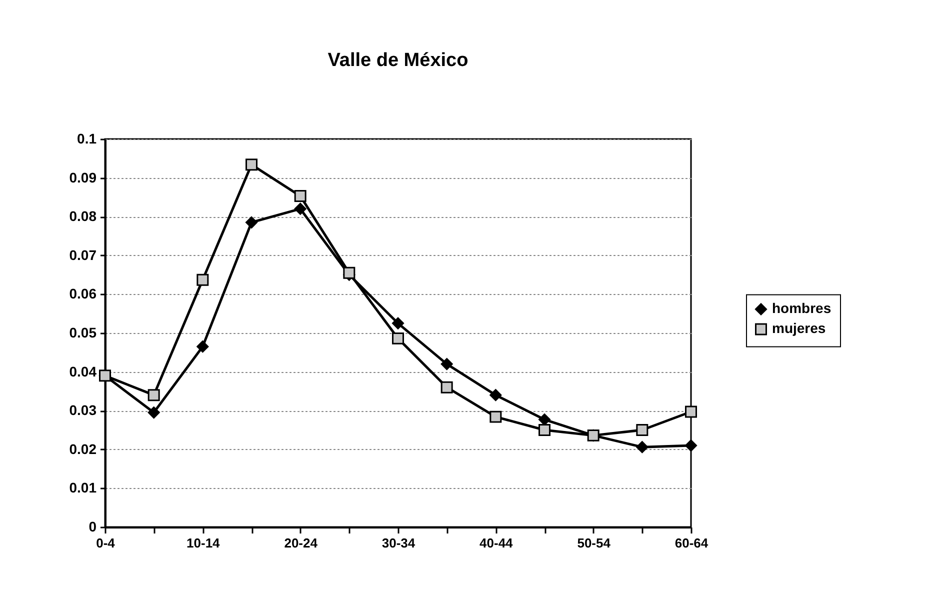 This screenshot has width=929, height=593. Describe the element at coordinates (87, 138) in the screenshot. I see `y-tick-label: 0.1` at that location.